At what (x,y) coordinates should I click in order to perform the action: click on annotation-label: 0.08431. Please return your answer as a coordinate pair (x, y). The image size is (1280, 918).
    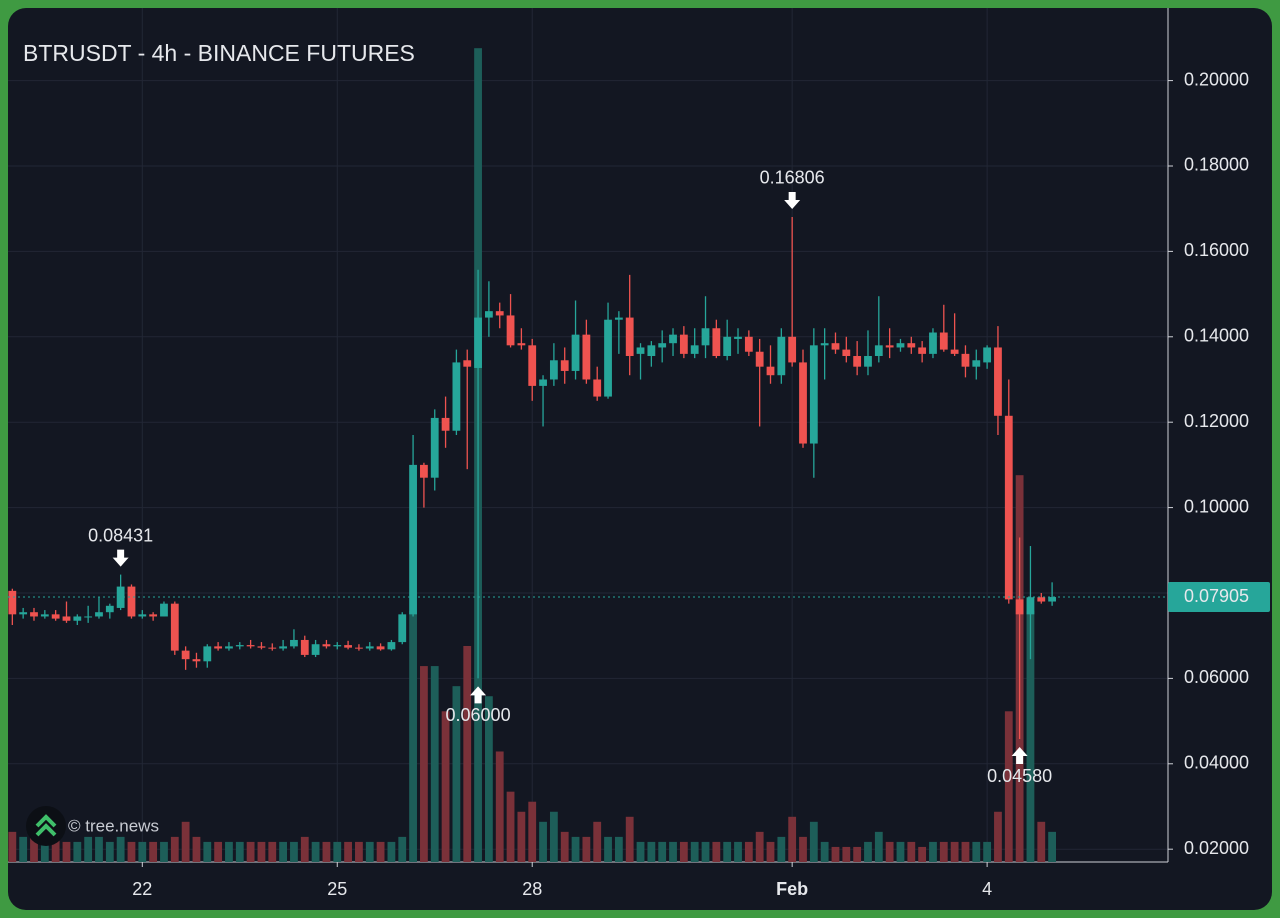
    Looking at the image, I should click on (120, 535).